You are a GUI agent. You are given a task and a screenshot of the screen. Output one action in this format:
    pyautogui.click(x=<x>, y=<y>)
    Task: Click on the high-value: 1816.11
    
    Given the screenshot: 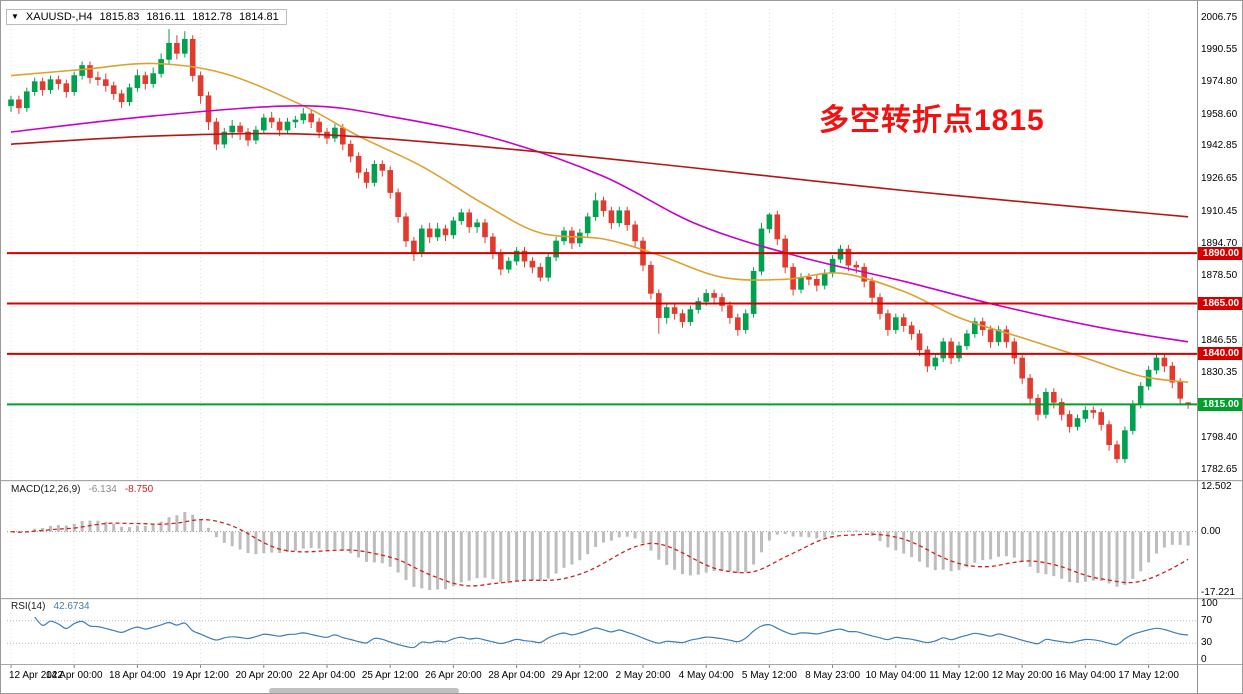 What is the action you would take?
    pyautogui.click(x=166, y=17)
    